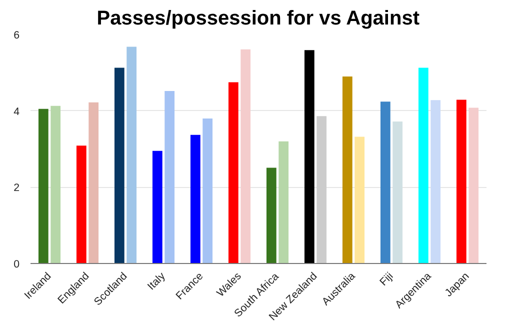 This screenshot has height=330, width=506. I want to click on x-tick-label: Italy, so click(156, 281).